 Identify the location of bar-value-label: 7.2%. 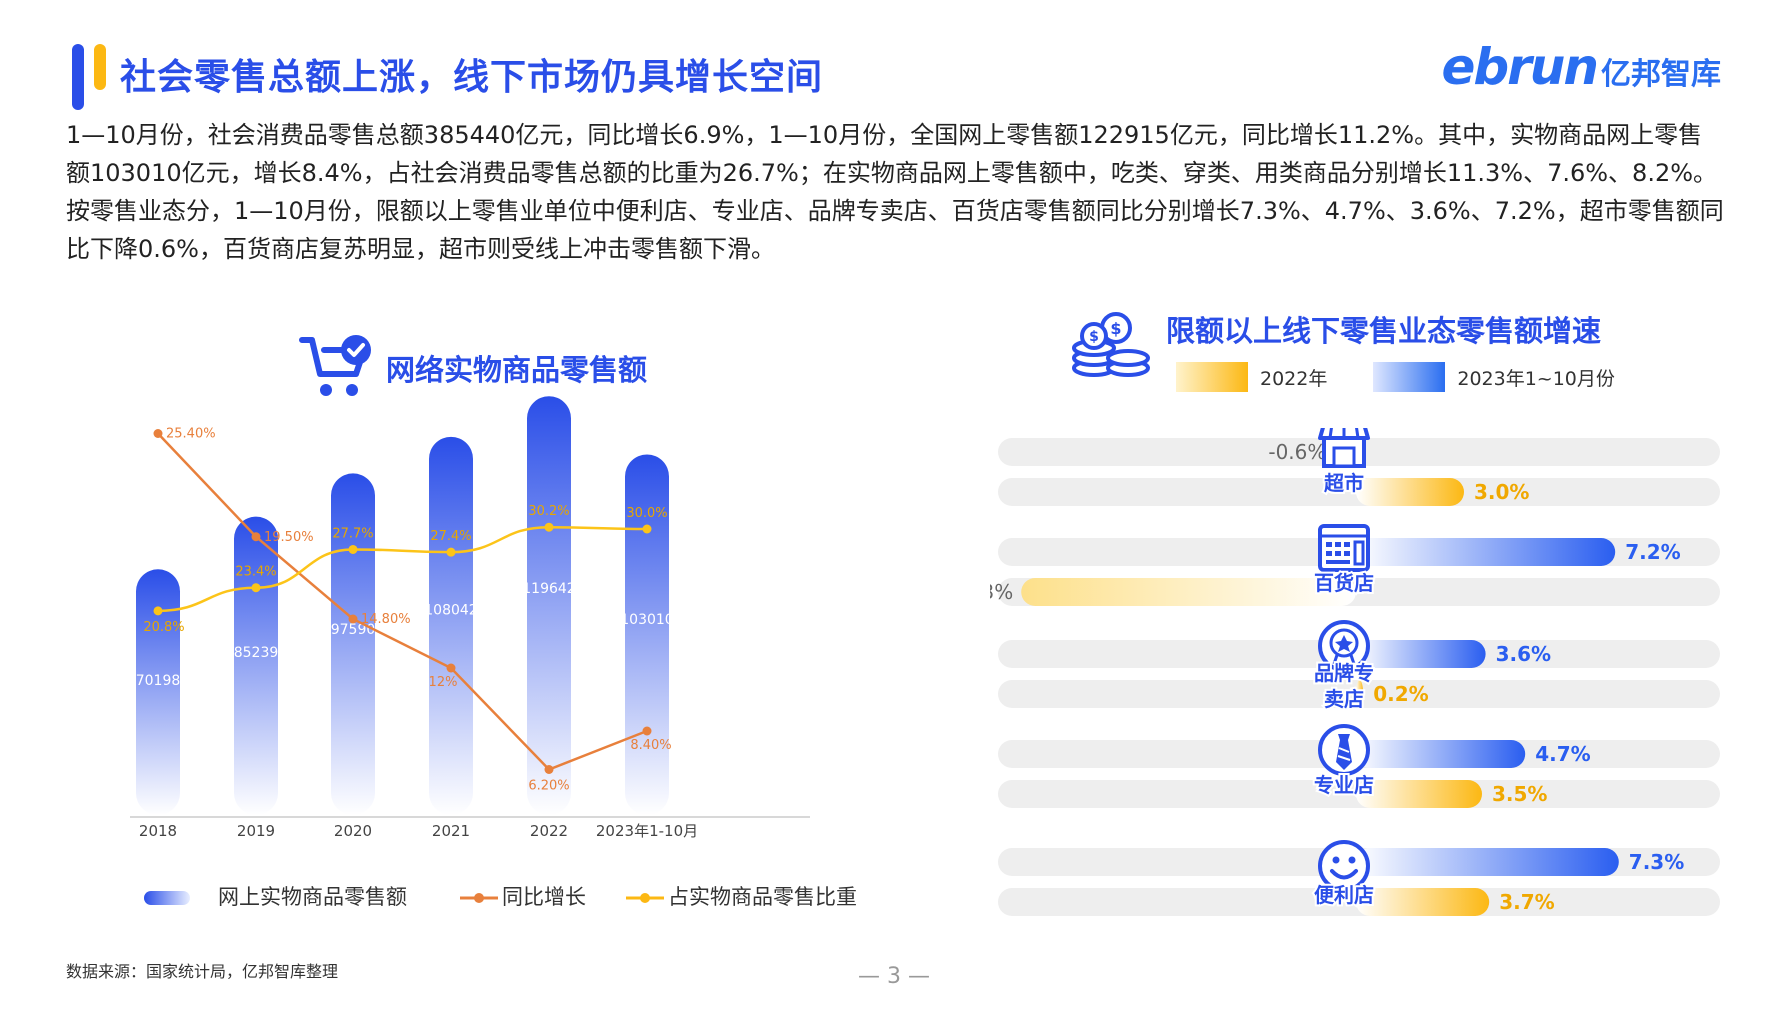
(1652, 552).